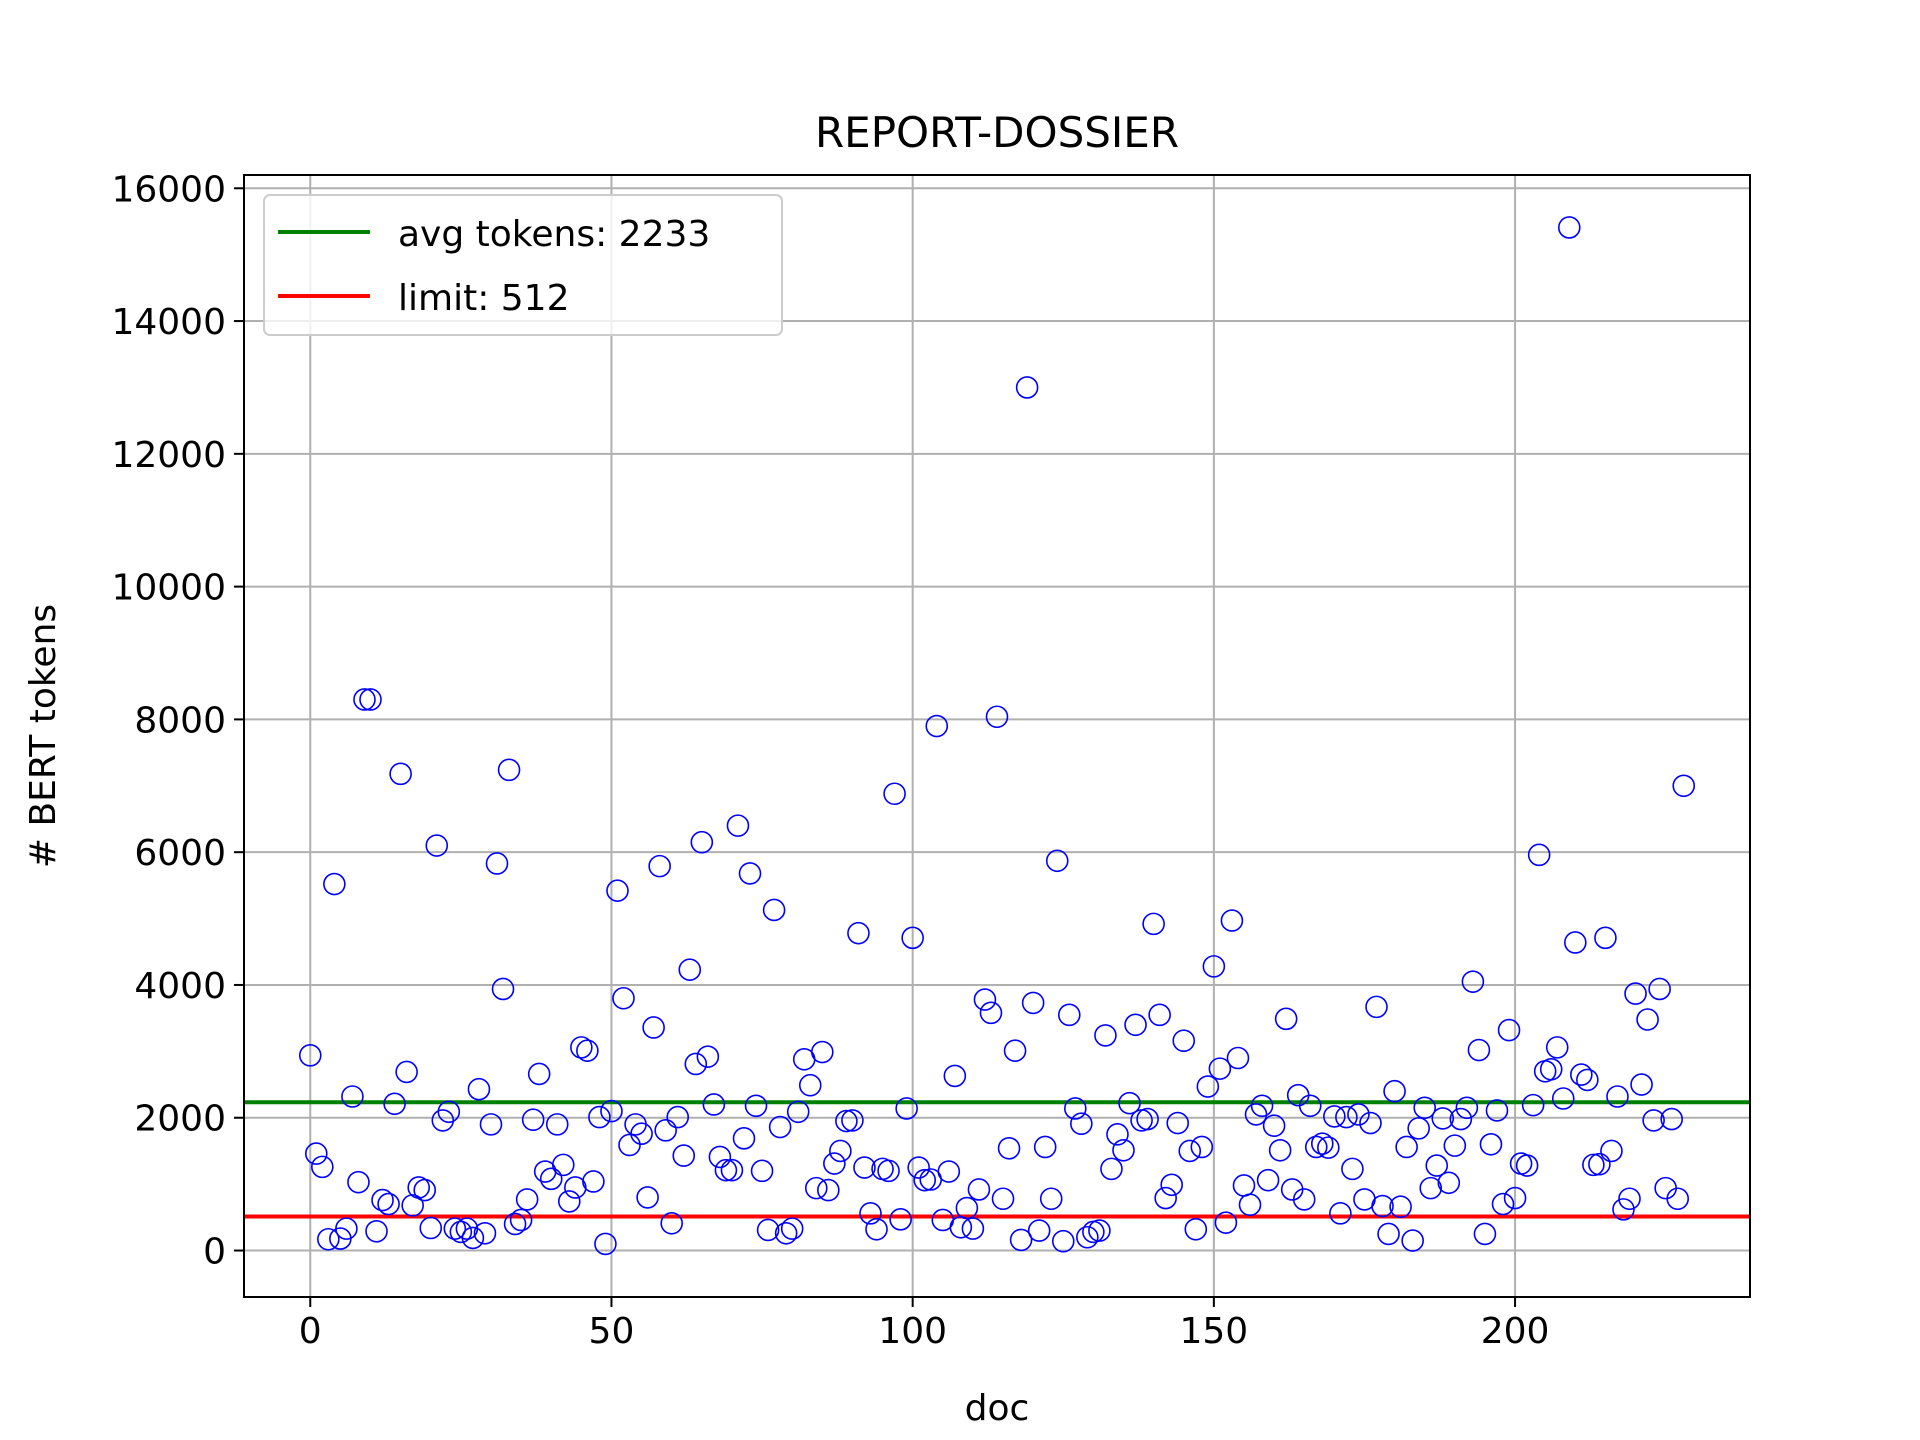 The image size is (1920, 1440). Describe the element at coordinates (483, 298) in the screenshot. I see `legend-label-limit: limit: 512` at that location.